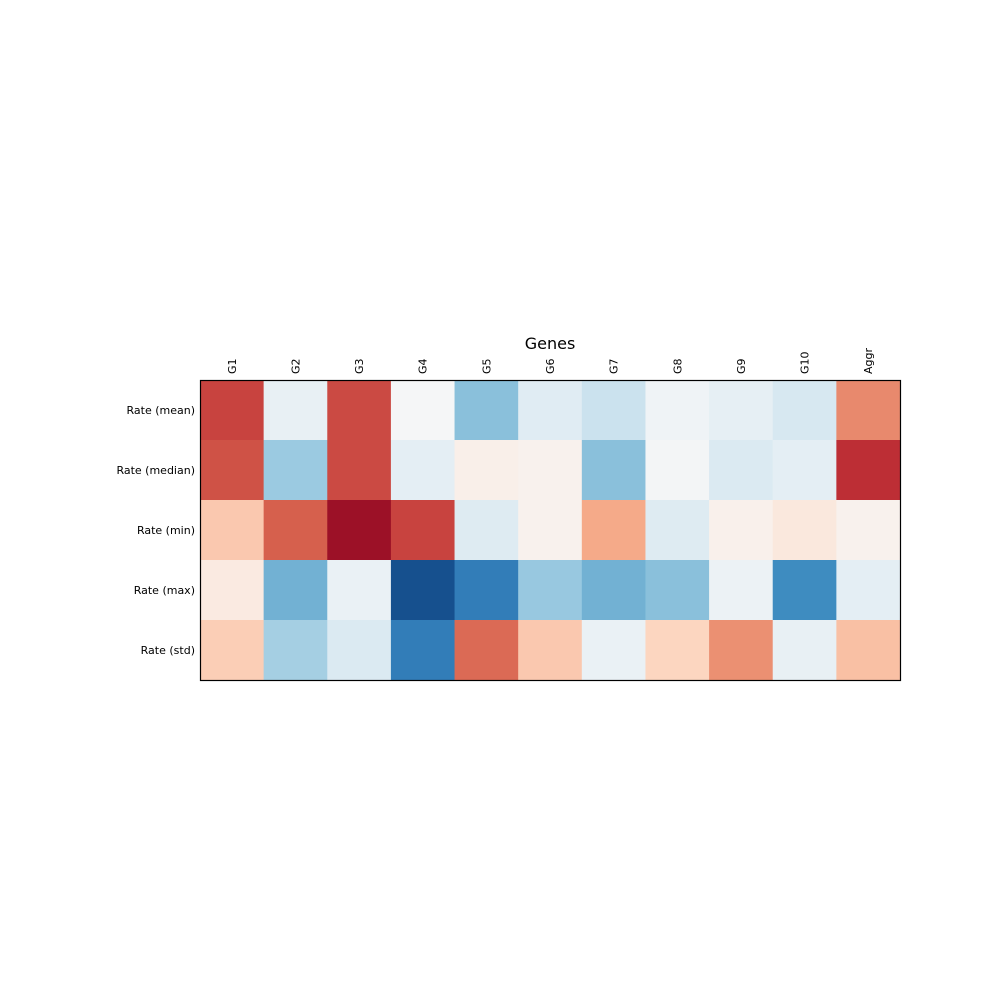 The image size is (1000, 1000). Describe the element at coordinates (168, 650) in the screenshot. I see `y-tick-label: Rate (std)` at that location.